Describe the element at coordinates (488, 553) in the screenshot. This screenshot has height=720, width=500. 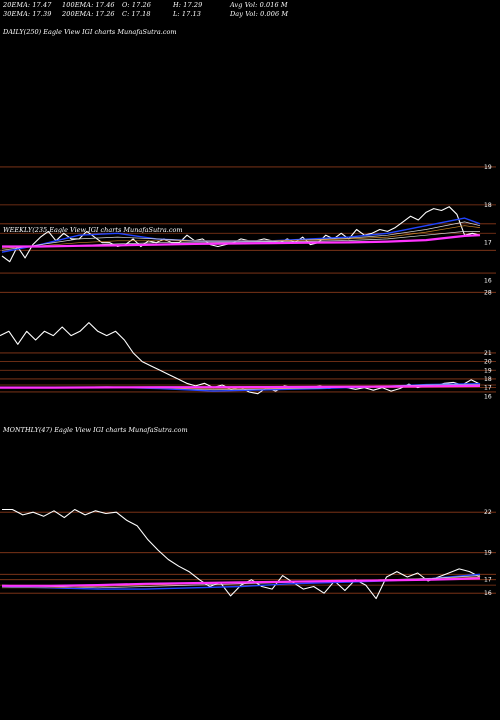
I see `monthly-tick-label: 19` at that location.